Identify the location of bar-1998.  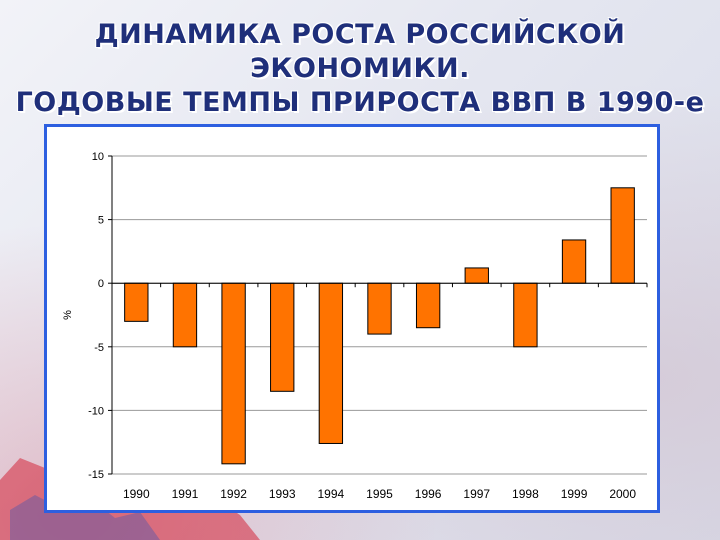
(525, 315).